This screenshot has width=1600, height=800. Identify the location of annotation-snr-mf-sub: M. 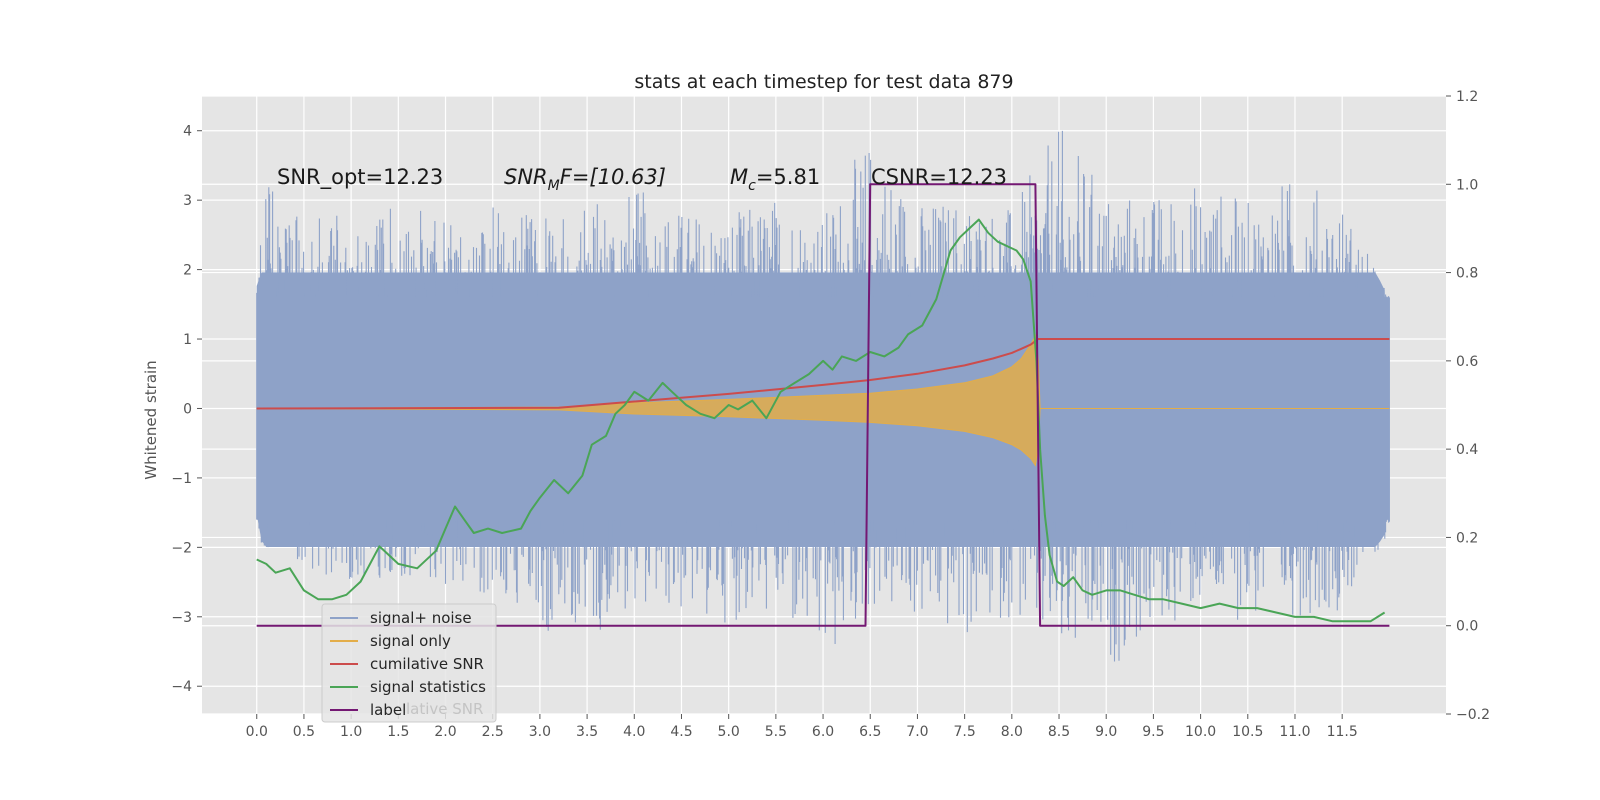
(554, 186).